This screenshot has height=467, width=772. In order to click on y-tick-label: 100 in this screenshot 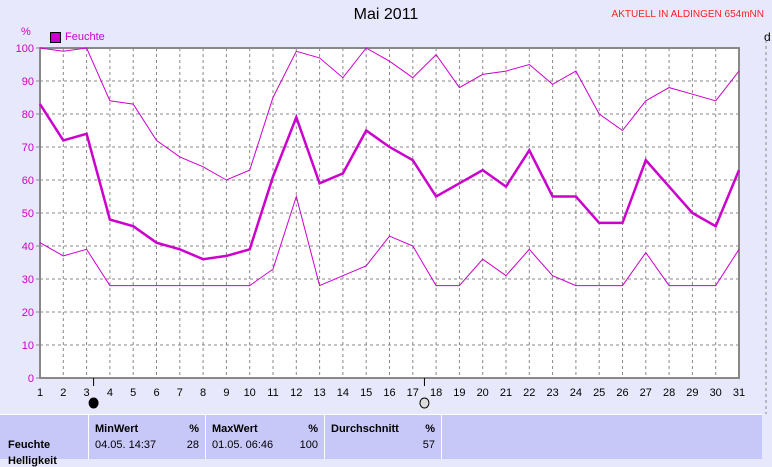, I will do `click(25, 49)`.